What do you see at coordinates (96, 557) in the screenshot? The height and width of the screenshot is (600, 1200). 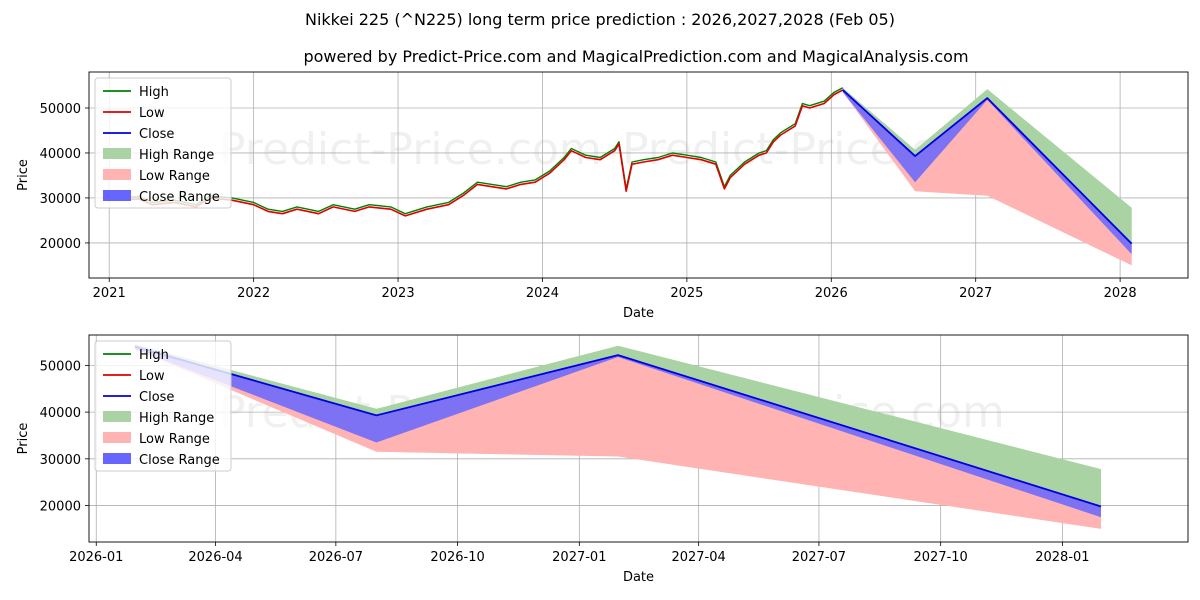 I see `x-tick-label: 2026-01` at bounding box center [96, 557].